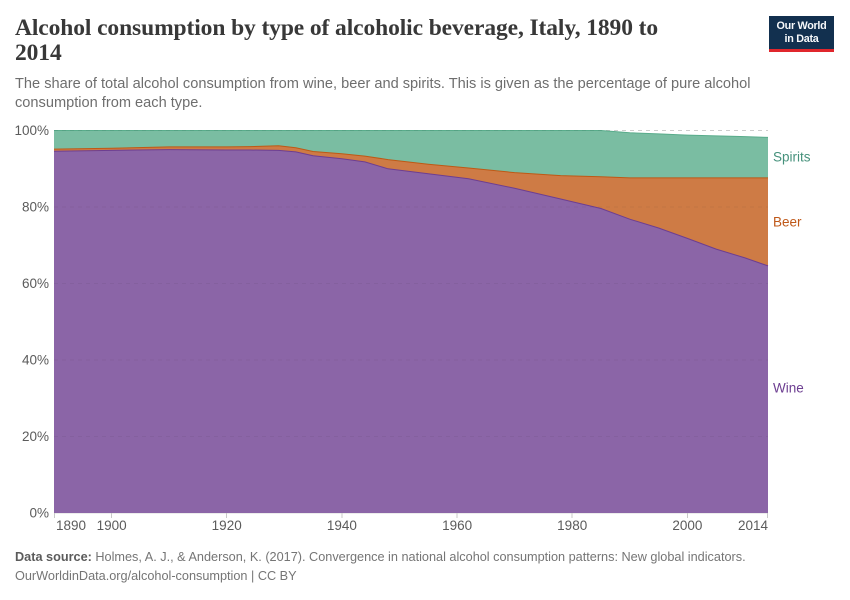  I want to click on svg-text: 20%, so click(35, 436).